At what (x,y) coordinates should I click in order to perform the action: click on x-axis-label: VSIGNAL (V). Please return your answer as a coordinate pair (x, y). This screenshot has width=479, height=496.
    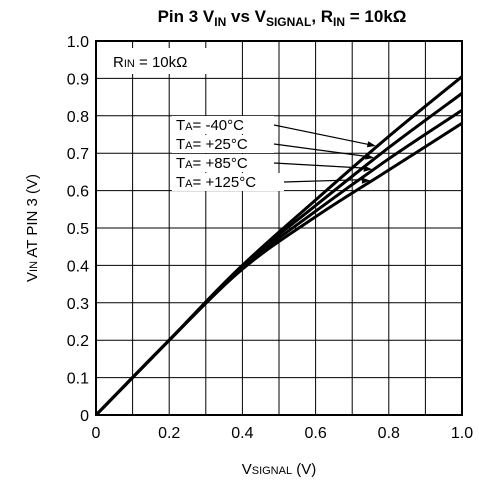
    Looking at the image, I should click on (279, 469).